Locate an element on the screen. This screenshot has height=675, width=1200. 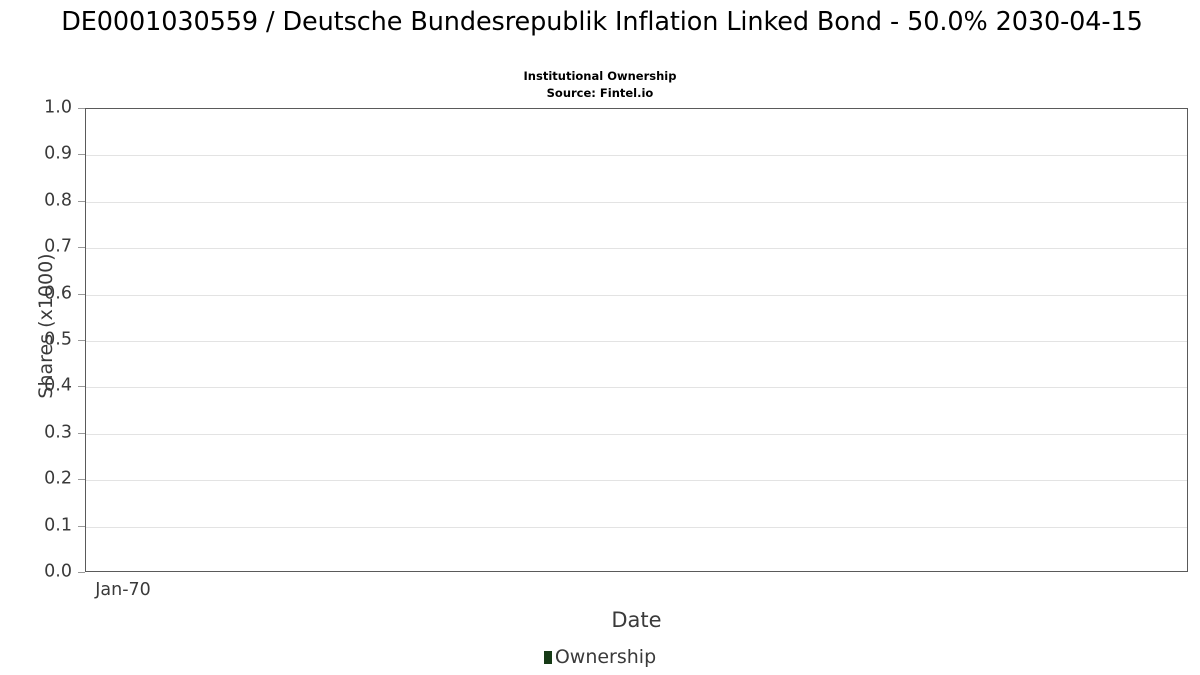
y-axis-ticklabel: 0.5 is located at coordinates (58, 339).